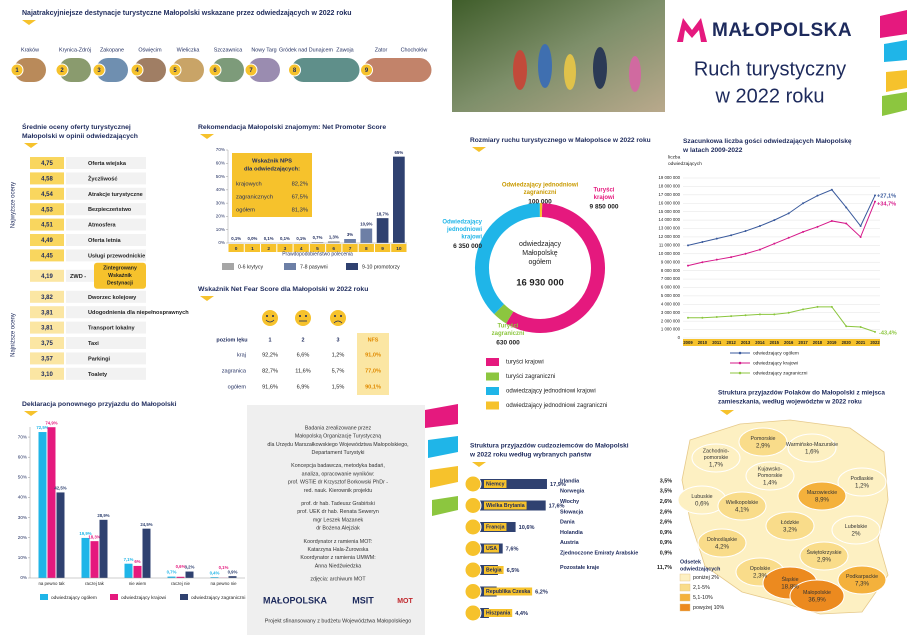  Describe the element at coordinates (241, 355) in the screenshot. I see `row-label: kraj` at that location.